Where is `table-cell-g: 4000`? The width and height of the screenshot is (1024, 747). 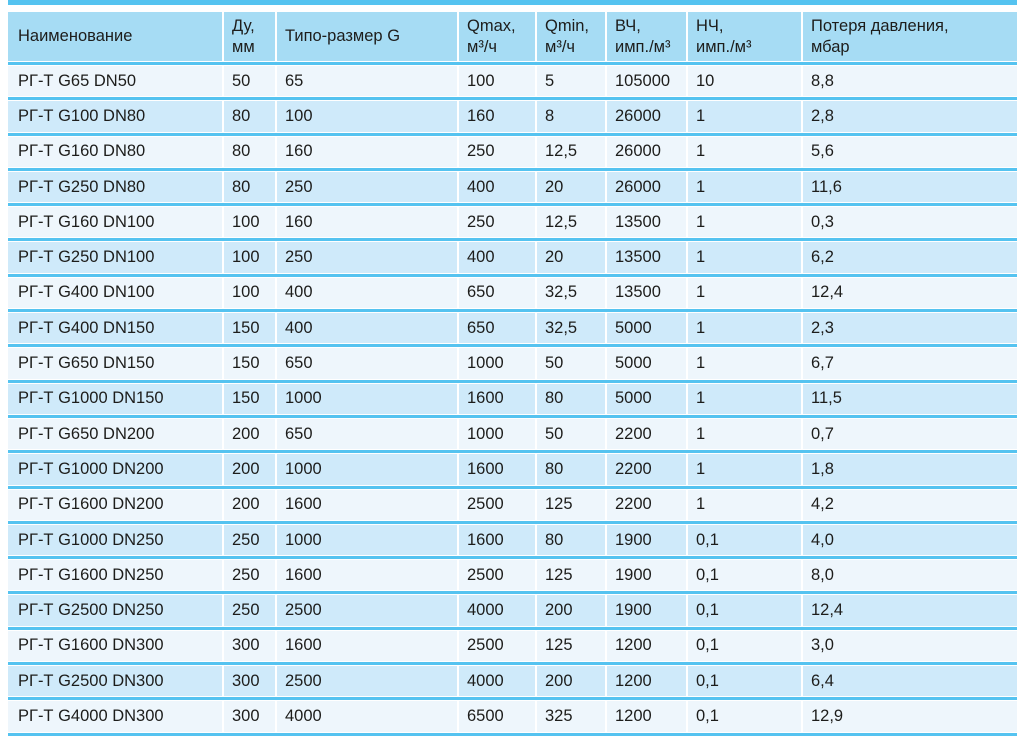
table-cell-g: 4000 is located at coordinates (366, 716).